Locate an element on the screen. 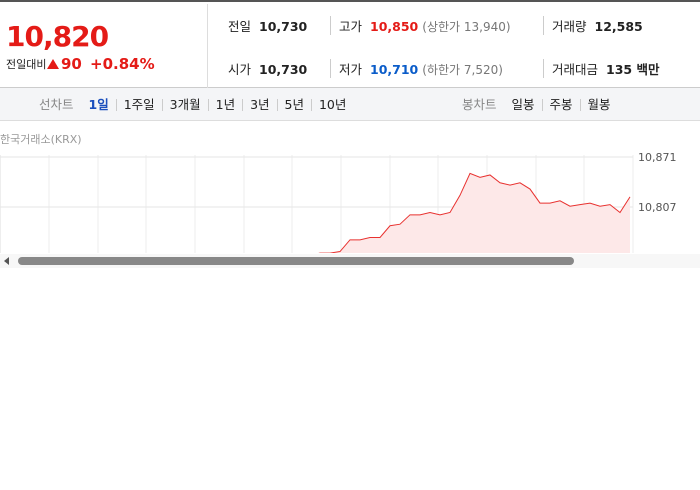 Image resolution: width=700 pixels, height=490 pixels. info-cell: 거래량 12,585 is located at coordinates (593, 25).